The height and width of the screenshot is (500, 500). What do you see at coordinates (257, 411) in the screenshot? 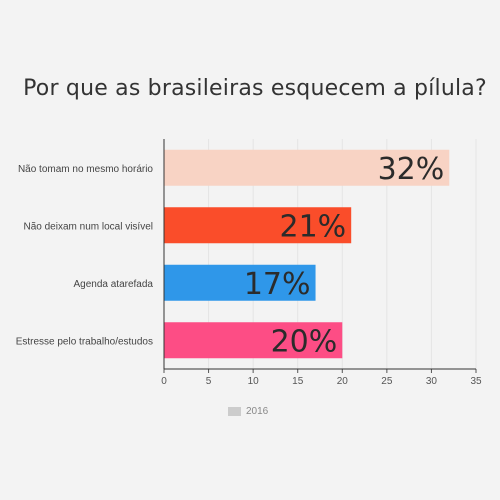
I see `legend-label: 2016` at bounding box center [257, 411].